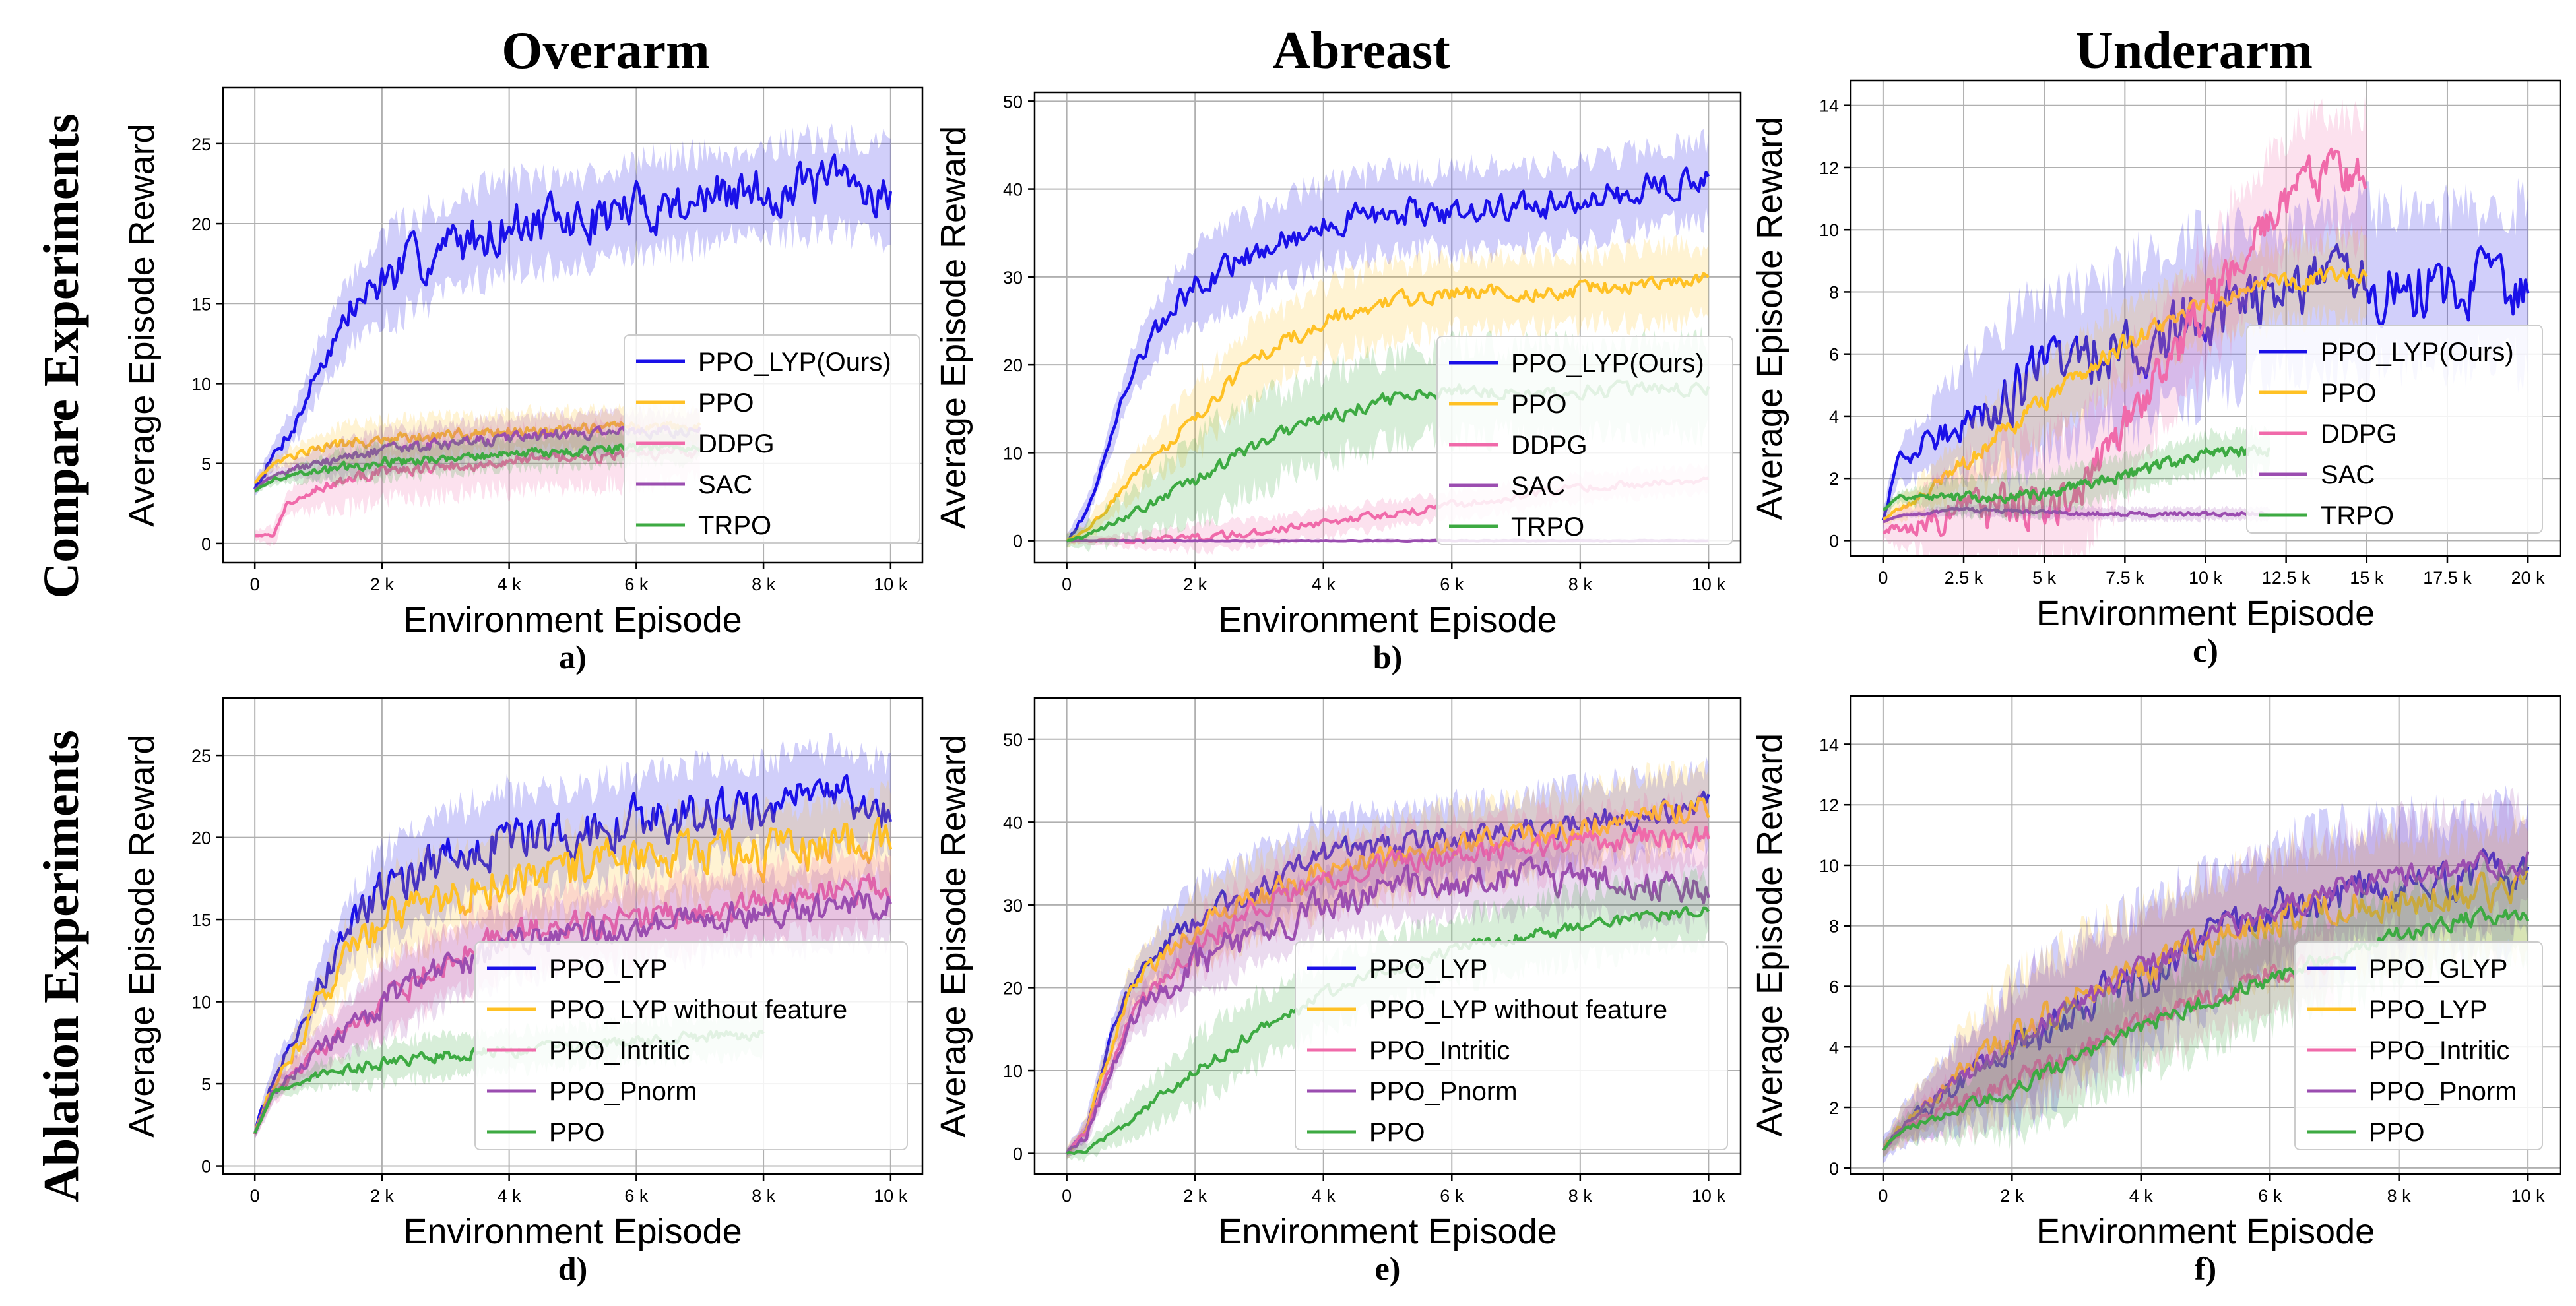  What do you see at coordinates (2194, 51) in the screenshot?
I see `column-title-underarm: Underarm` at bounding box center [2194, 51].